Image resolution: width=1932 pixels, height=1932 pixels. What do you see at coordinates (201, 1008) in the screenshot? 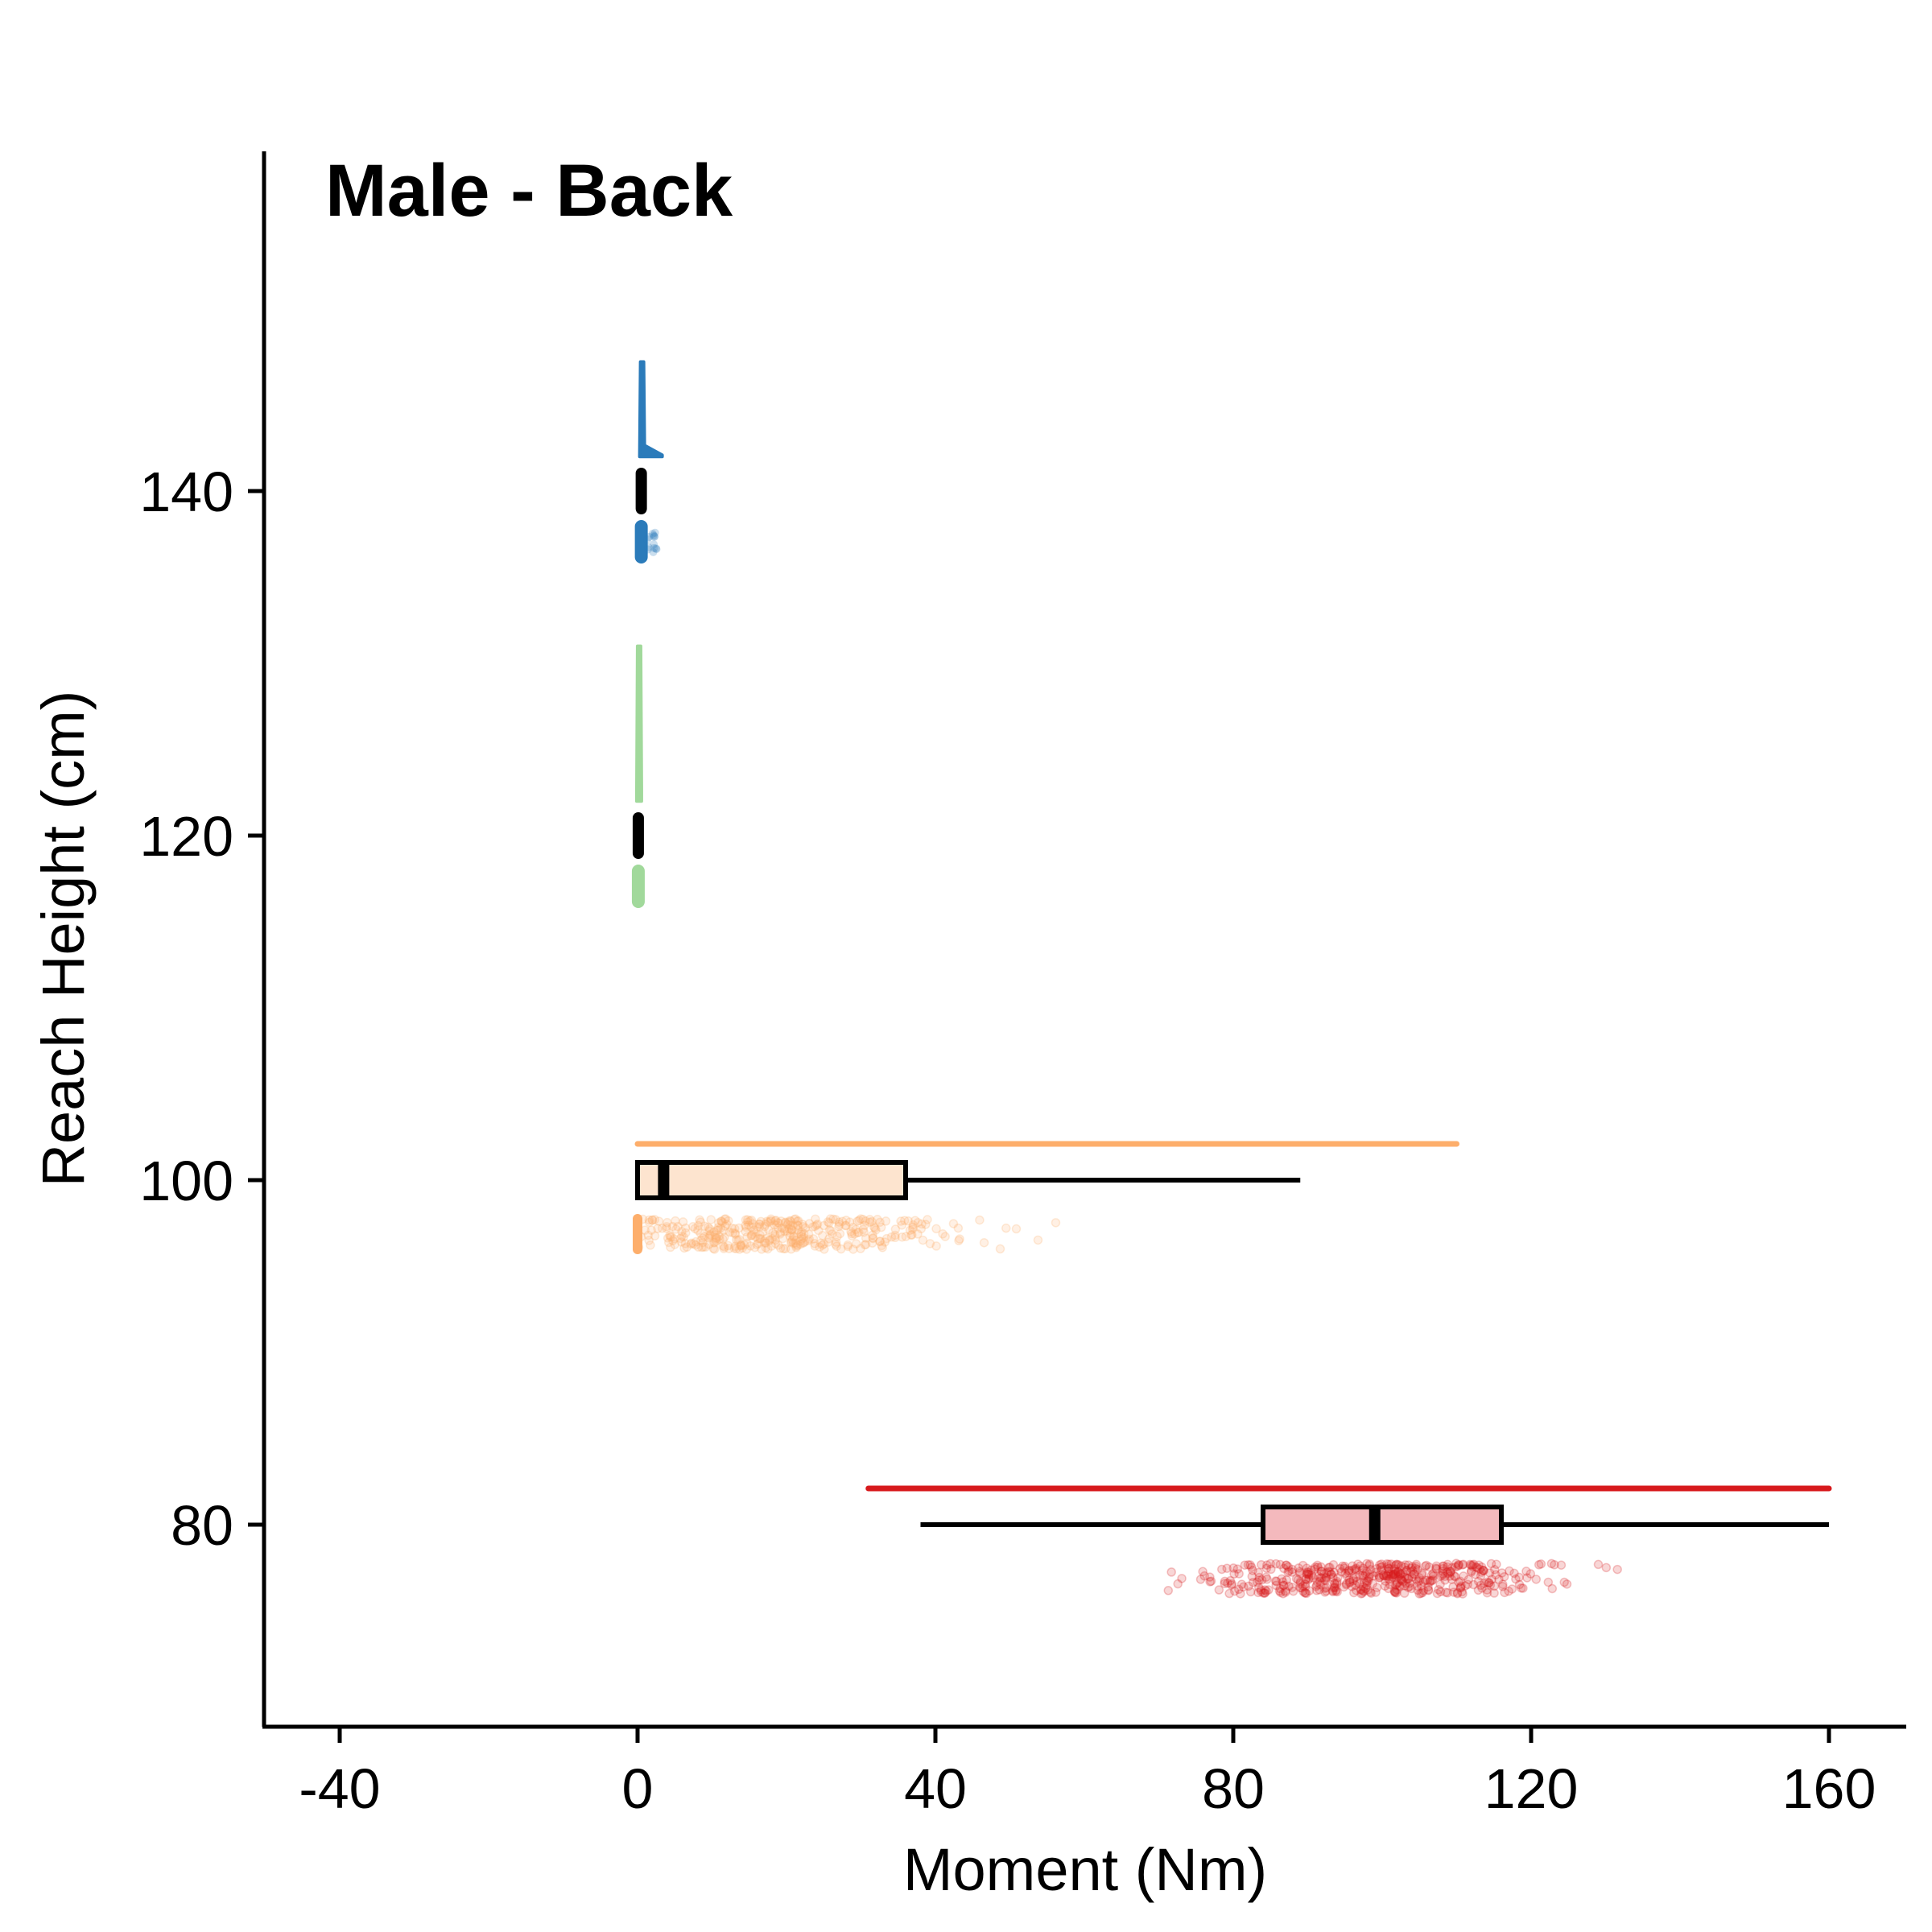
I see `y-axis-ticks: 80 100 120 140` at bounding box center [201, 1008].